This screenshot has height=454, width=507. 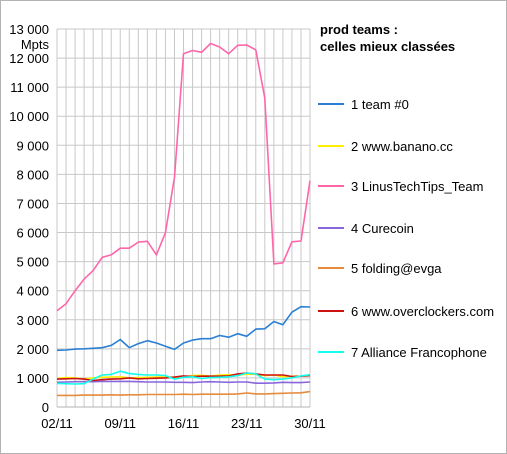 What do you see at coordinates (419, 352) in the screenshot?
I see `legend-label-7: 7 Alliance Francophone` at bounding box center [419, 352].